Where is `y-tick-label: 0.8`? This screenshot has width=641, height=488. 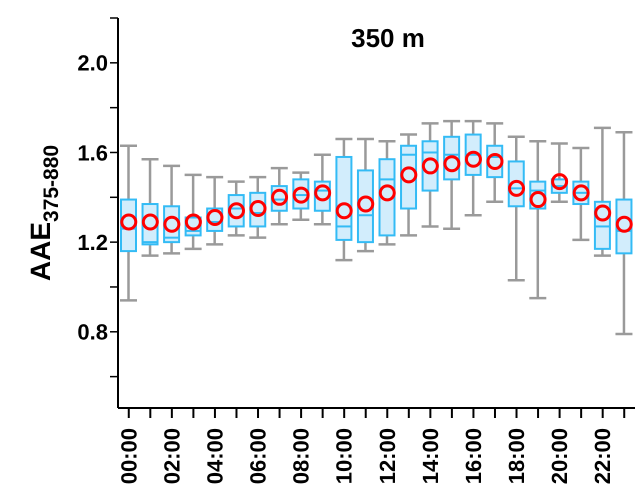 y-tick-label: 0.8 is located at coordinates (92, 332).